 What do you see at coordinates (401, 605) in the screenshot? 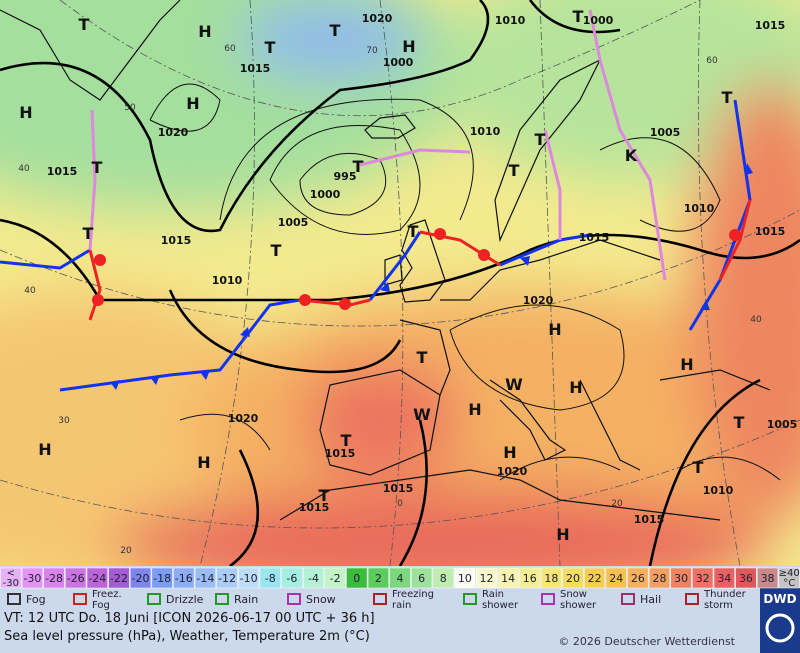
I see `weather-label: rain` at bounding box center [401, 605].